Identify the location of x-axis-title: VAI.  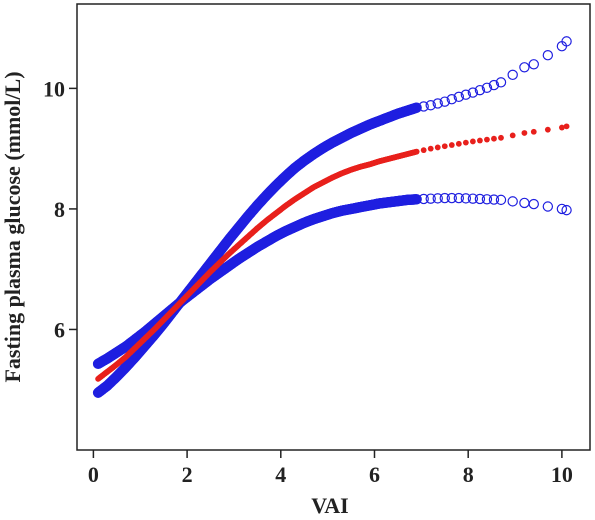
(330, 505).